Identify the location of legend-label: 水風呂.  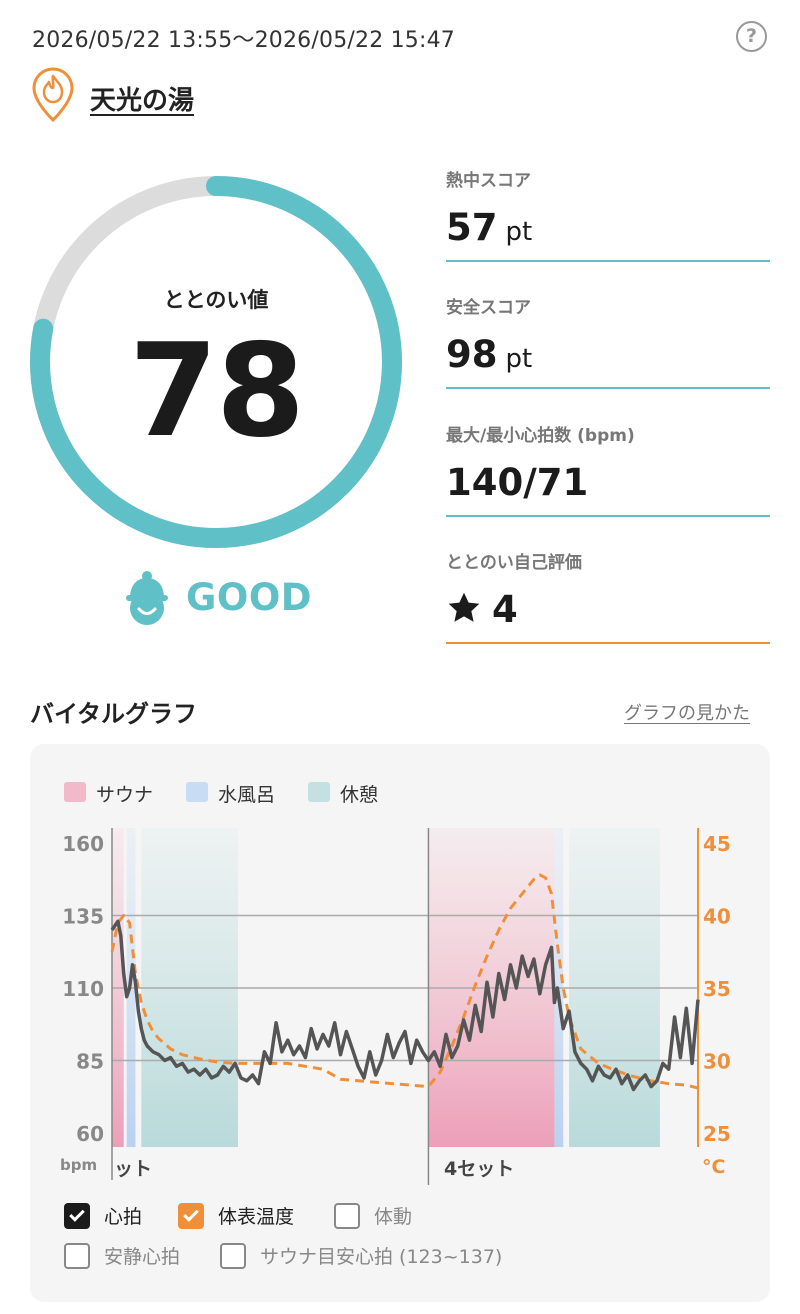
(247, 795).